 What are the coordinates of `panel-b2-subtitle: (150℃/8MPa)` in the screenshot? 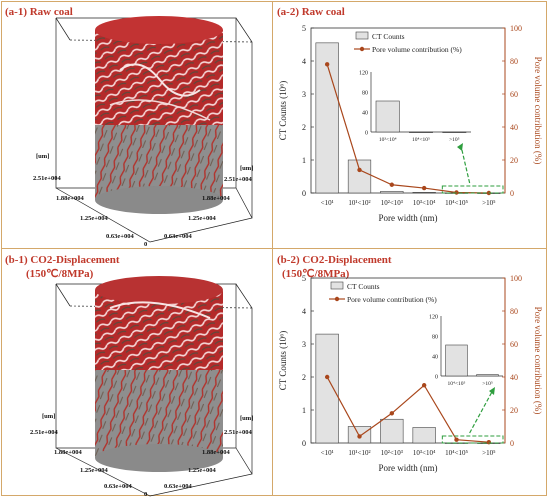 It's located at (316, 274).